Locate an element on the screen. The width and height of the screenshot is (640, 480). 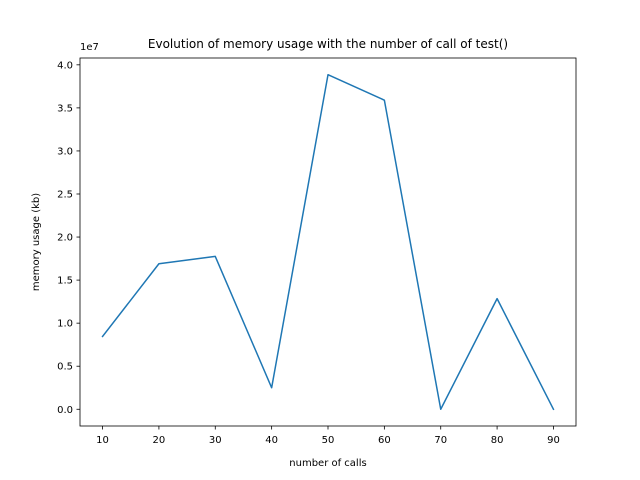
x-tick-label: 20 is located at coordinates (159, 440).